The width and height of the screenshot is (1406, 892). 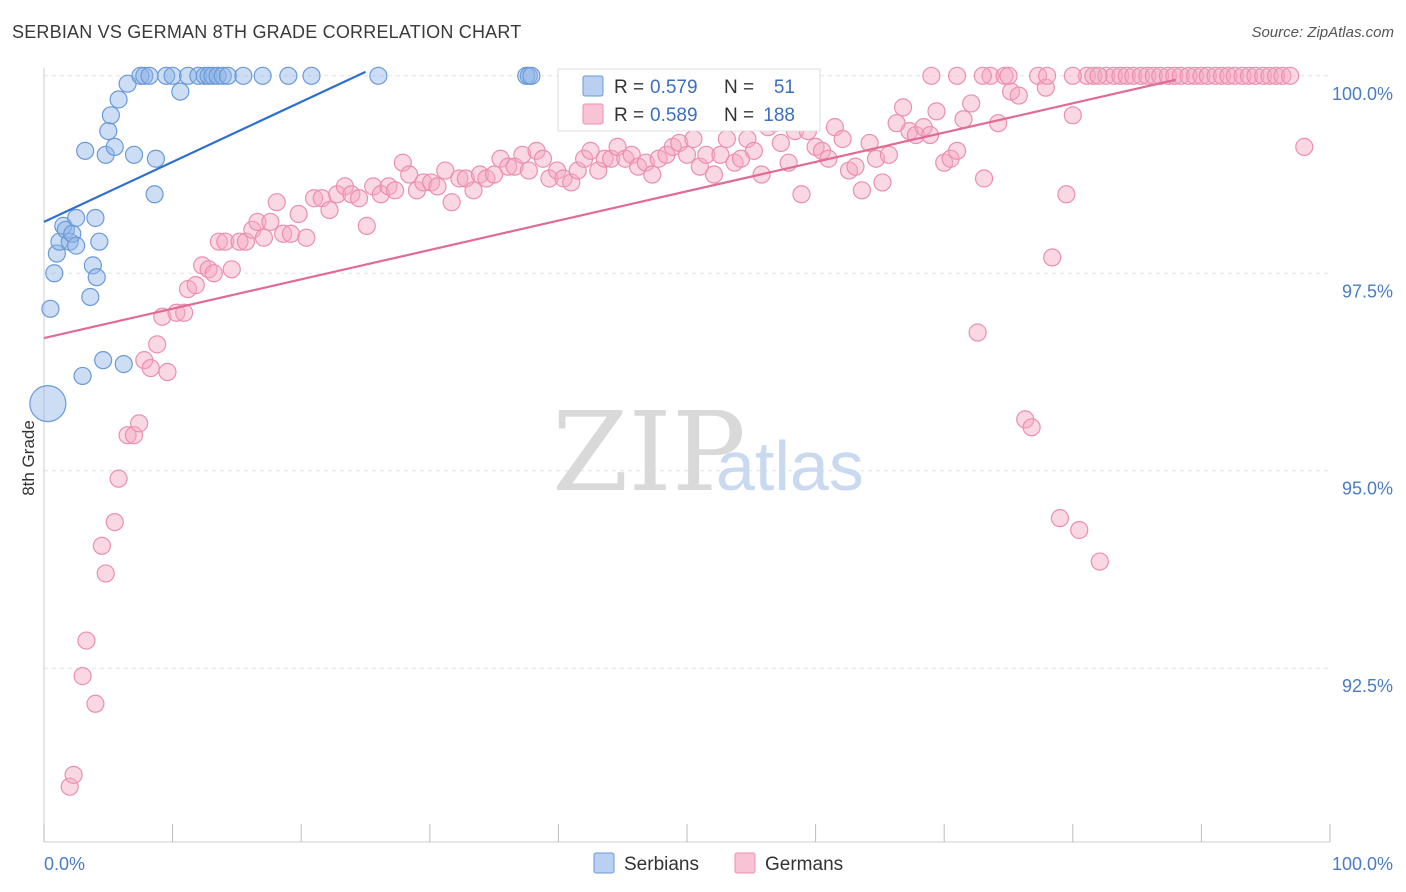 What do you see at coordinates (784, 87) in the screenshot?
I see `legend-n-value-1: 51` at bounding box center [784, 87].